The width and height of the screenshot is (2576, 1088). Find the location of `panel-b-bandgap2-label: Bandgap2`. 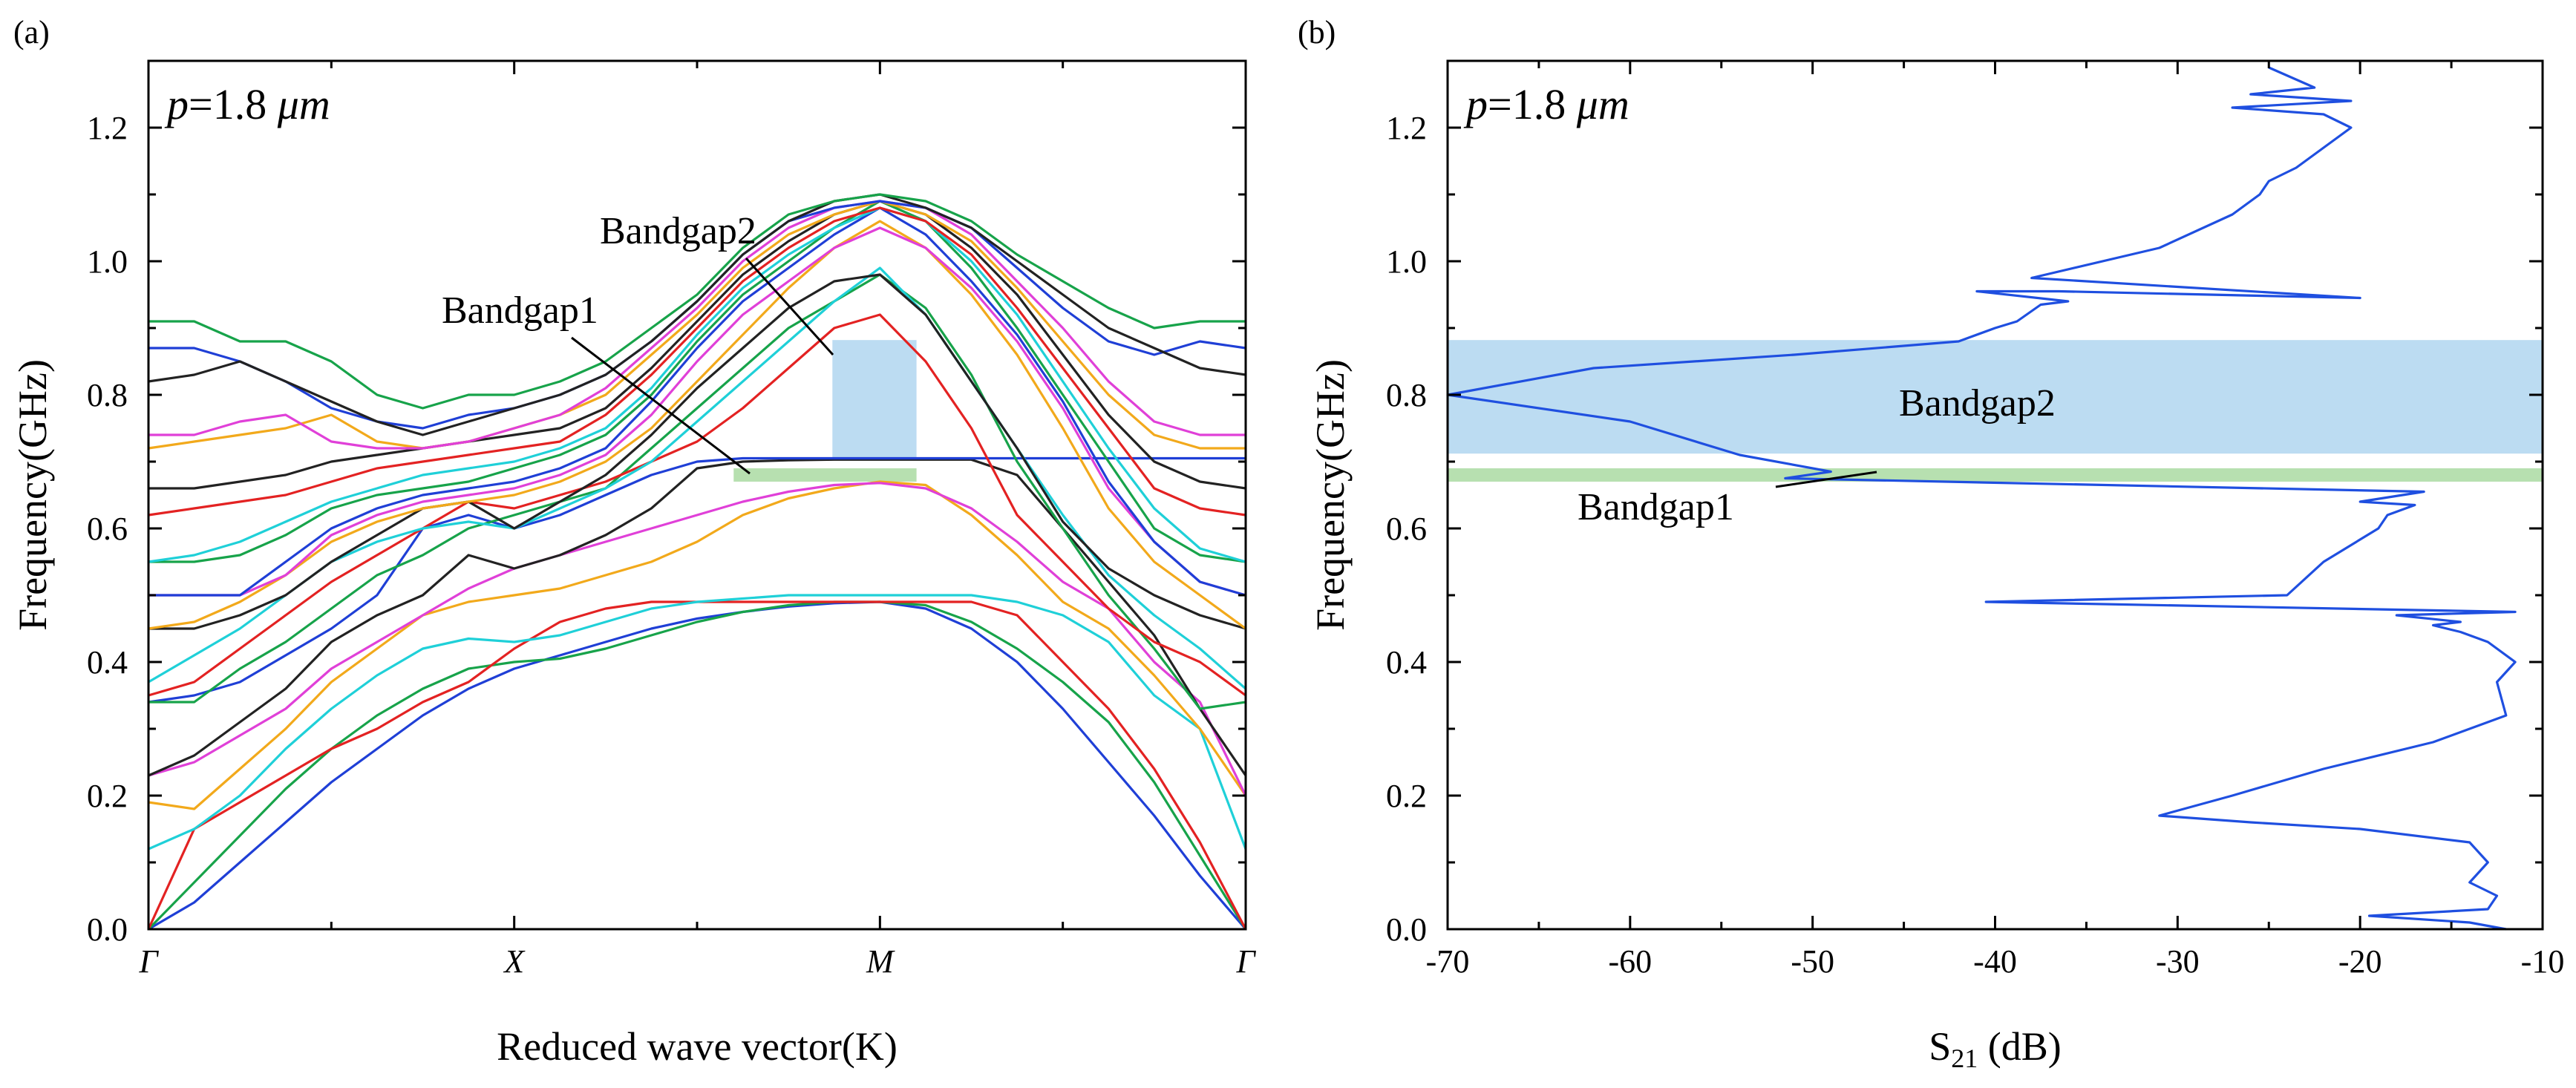

panel-b-bandgap2-label: Bandgap2 is located at coordinates (1977, 403).